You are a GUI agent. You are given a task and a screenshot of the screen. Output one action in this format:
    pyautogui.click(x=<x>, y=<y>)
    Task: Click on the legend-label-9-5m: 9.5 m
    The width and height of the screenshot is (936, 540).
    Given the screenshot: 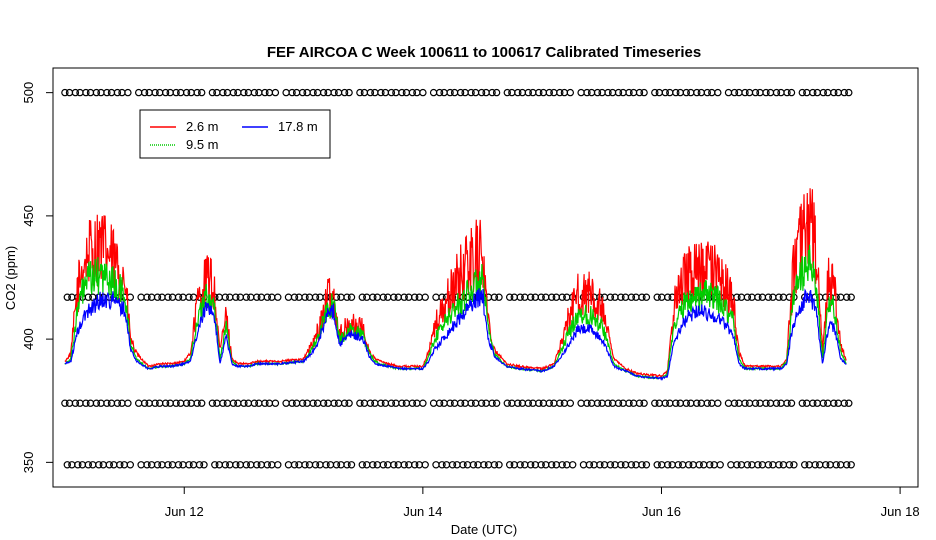 What is the action you would take?
    pyautogui.click(x=202, y=144)
    